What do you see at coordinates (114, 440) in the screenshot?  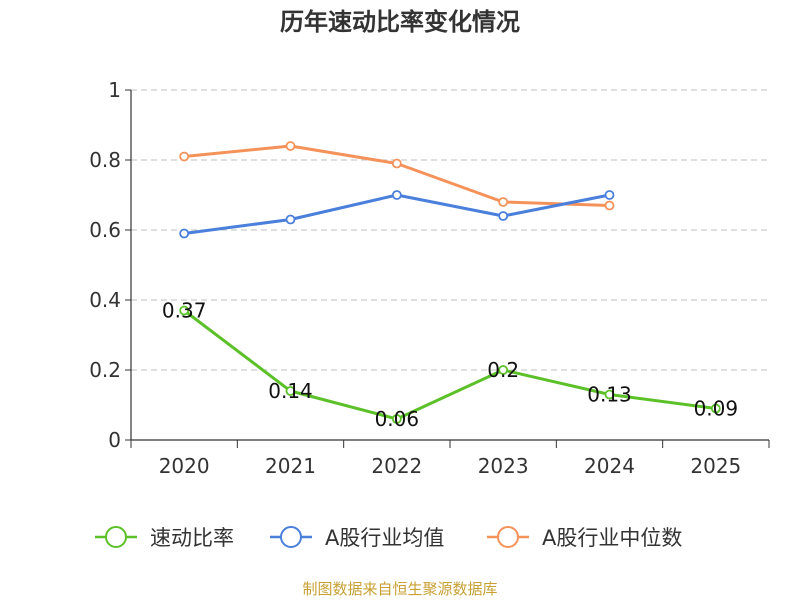 I see `y-tick-label: 0` at bounding box center [114, 440].